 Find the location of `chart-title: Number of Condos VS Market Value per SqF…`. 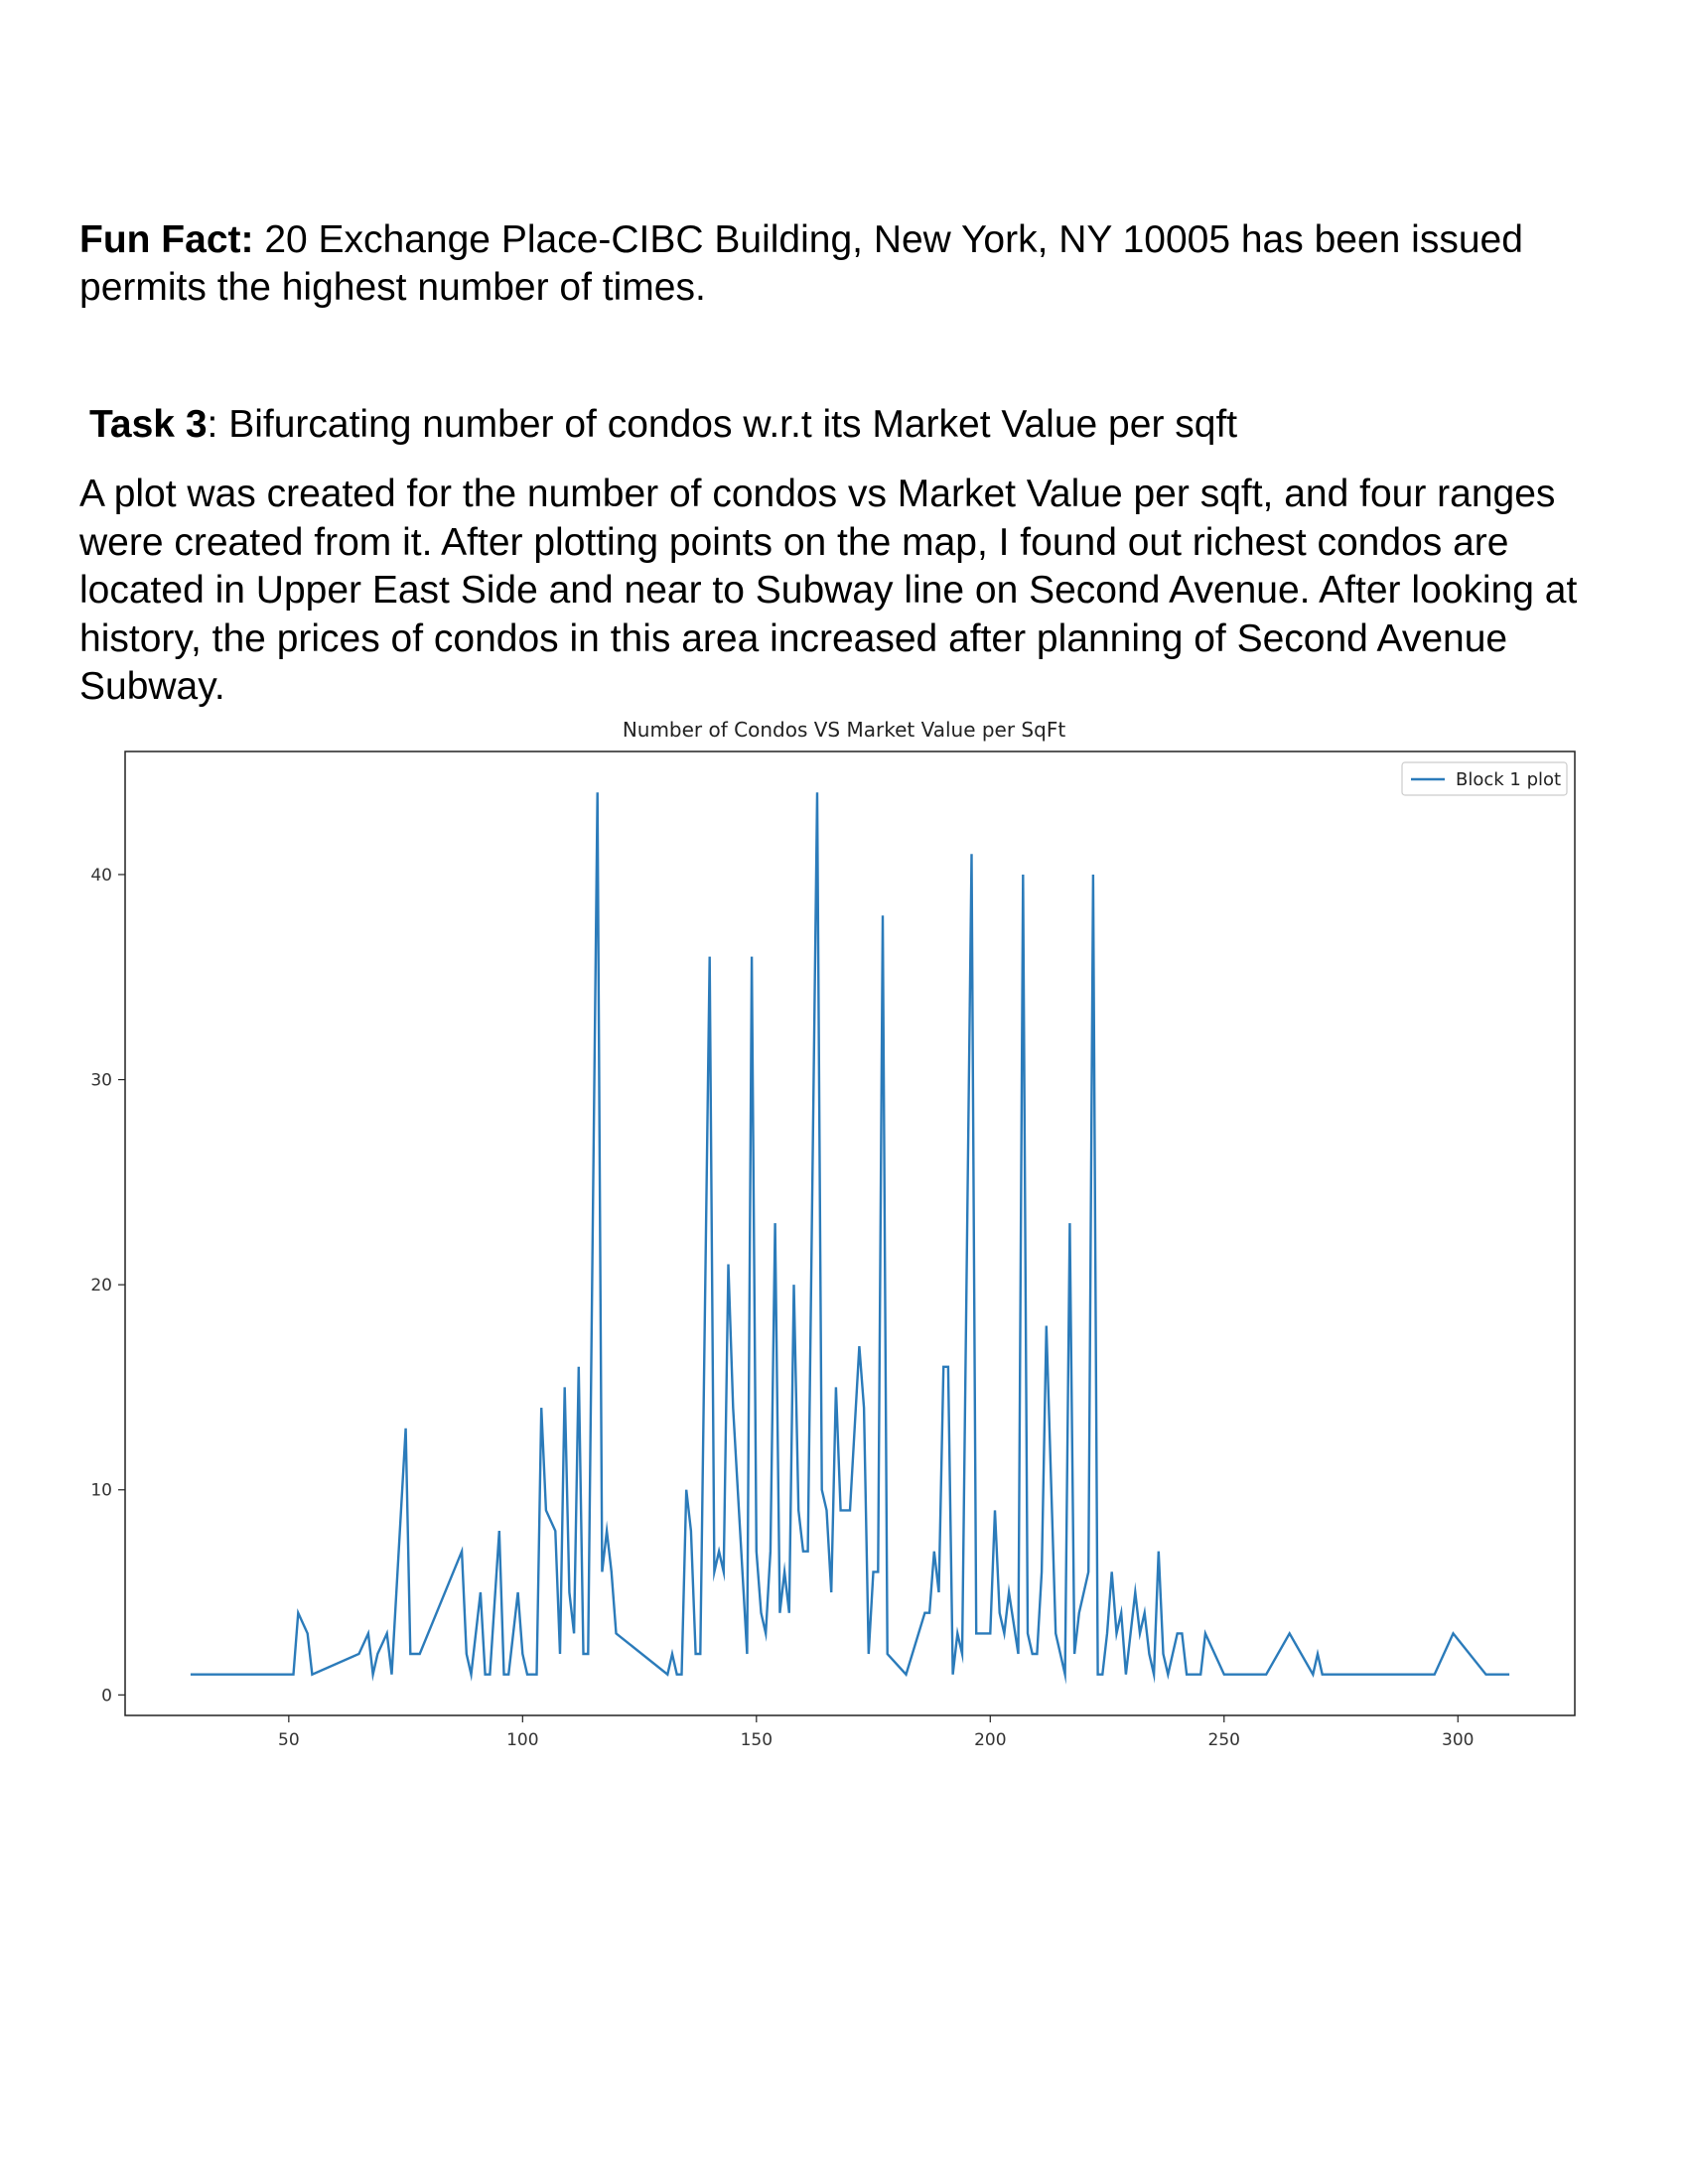

chart-title: Number of Condos VS Market Value per SqF… is located at coordinates (844, 730).